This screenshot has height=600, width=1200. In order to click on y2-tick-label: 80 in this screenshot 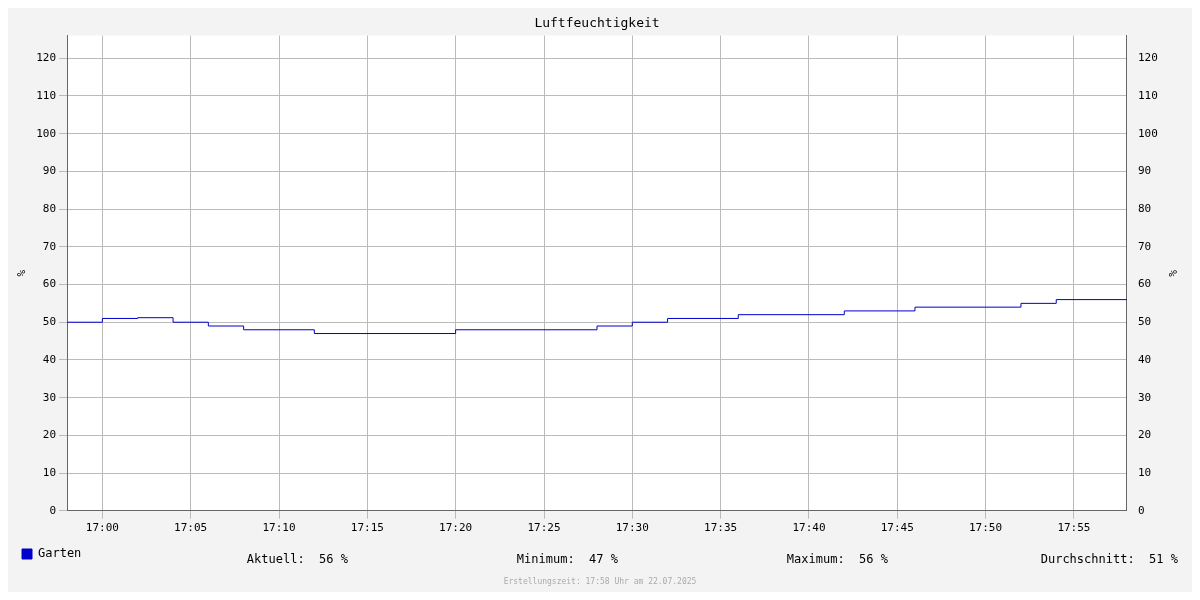, I will do `click(1144, 208)`.